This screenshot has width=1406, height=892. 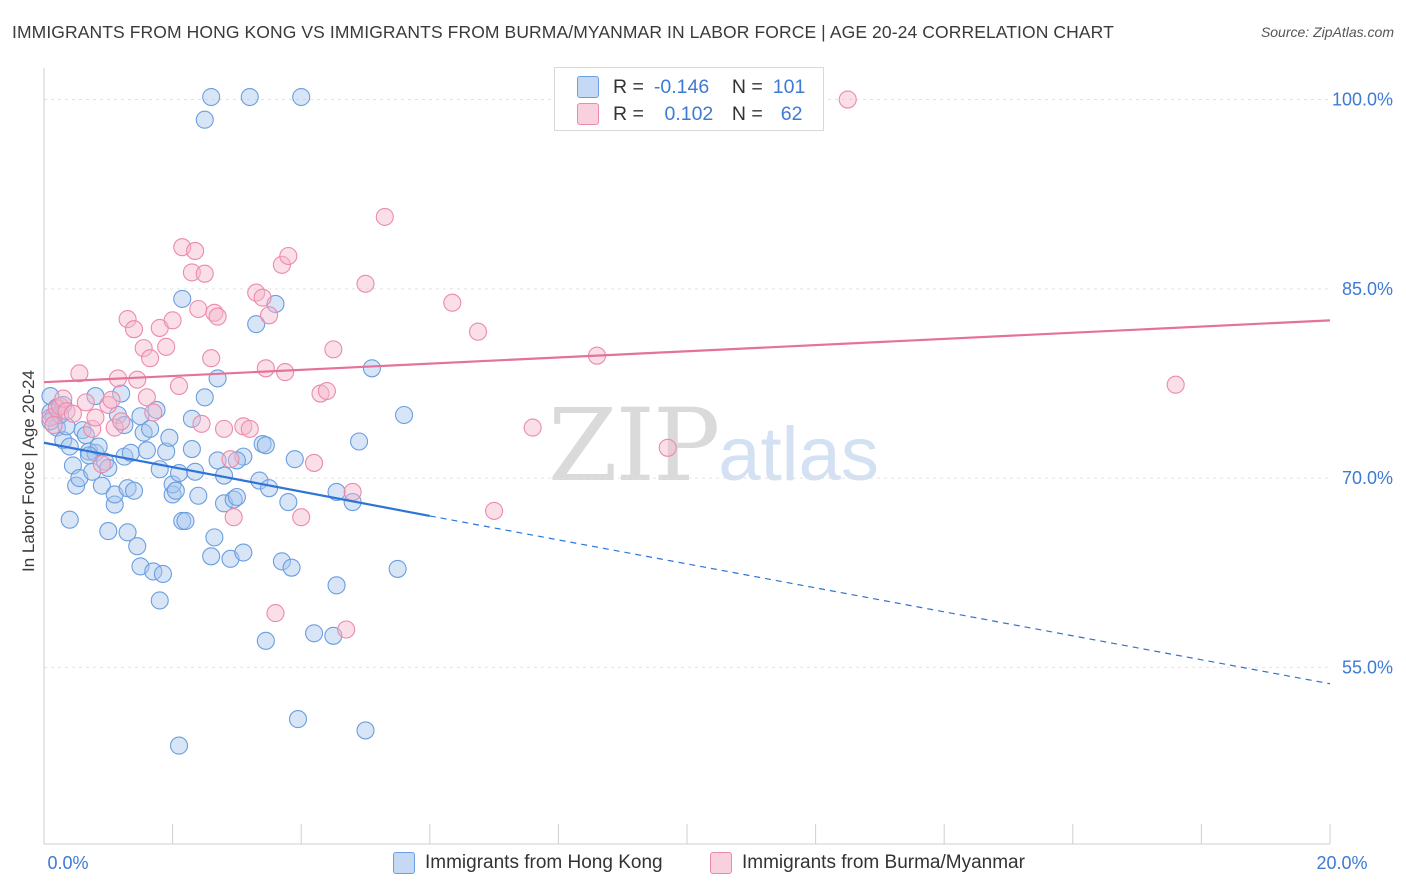 What do you see at coordinates (789, 86) in the screenshot?
I see `stats-n-value: 101` at bounding box center [789, 86].